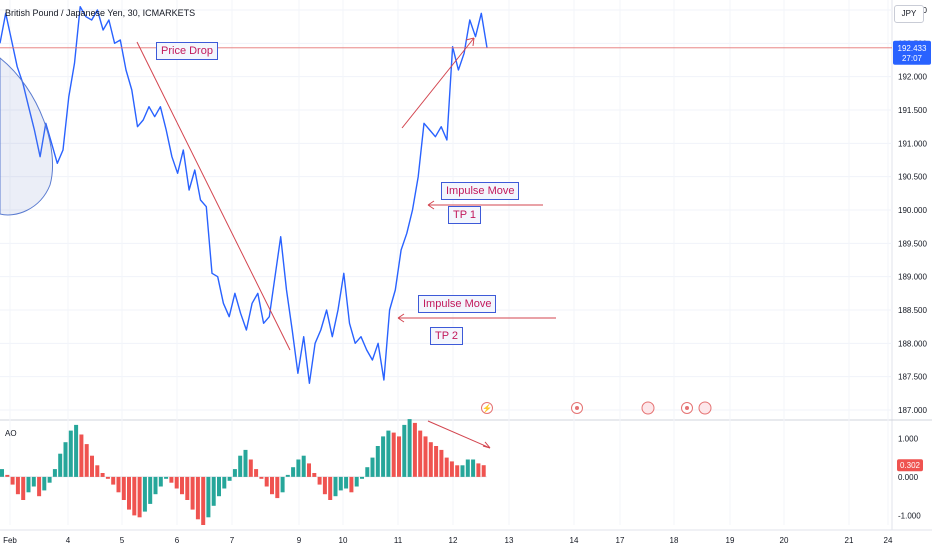 The height and width of the screenshot is (550, 932). Describe the element at coordinates (912, 243) in the screenshot. I see `price-tick-label: 189.500` at that location.